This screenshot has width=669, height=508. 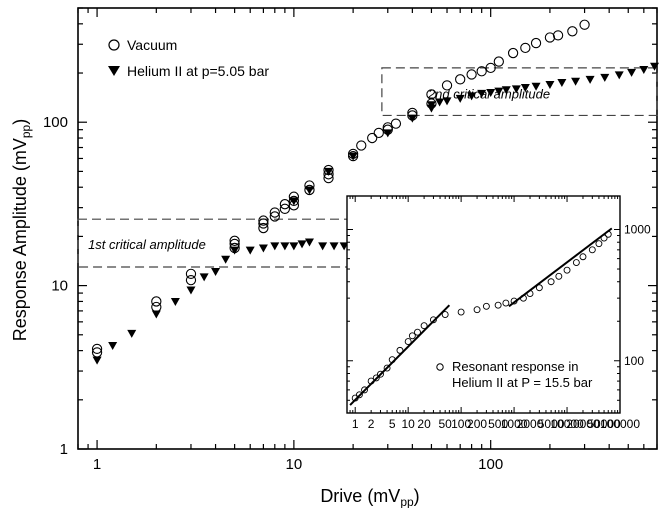 I want to click on annotation-2nd-critical: 2nd critical amplitude, so click(x=488, y=93).